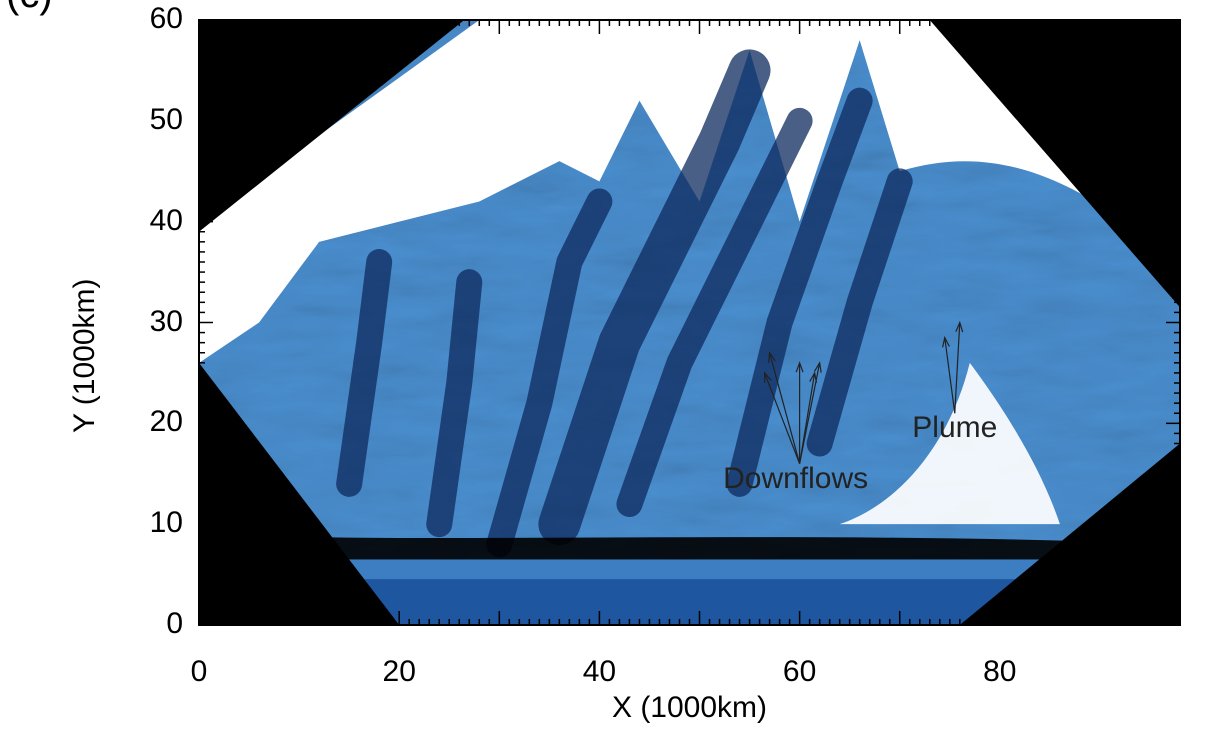 Image resolution: width=1210 pixels, height=750 pixels. I want to click on x-tick-label: 40, so click(599, 671).